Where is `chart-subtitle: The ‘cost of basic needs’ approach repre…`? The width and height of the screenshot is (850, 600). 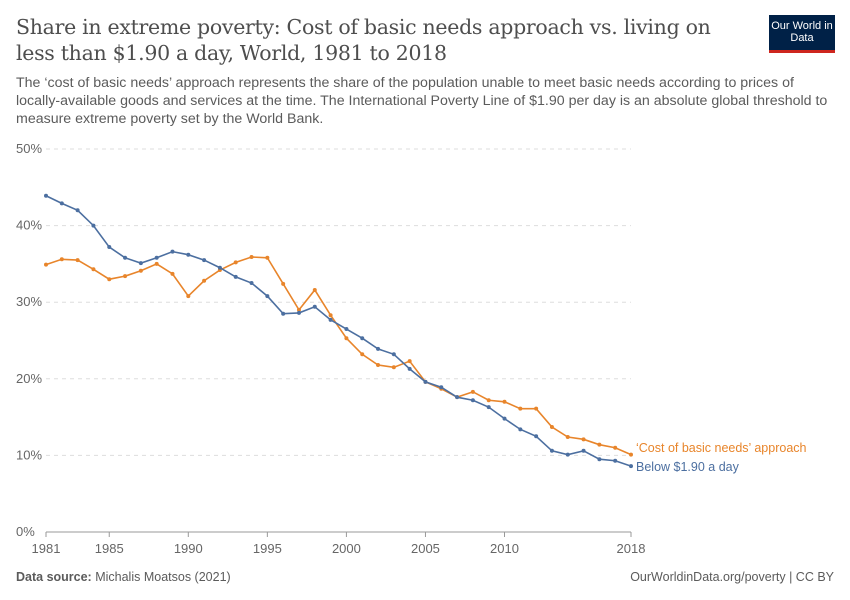 chart-subtitle: The ‘cost of basic needs’ approach repre… is located at coordinates (422, 101).